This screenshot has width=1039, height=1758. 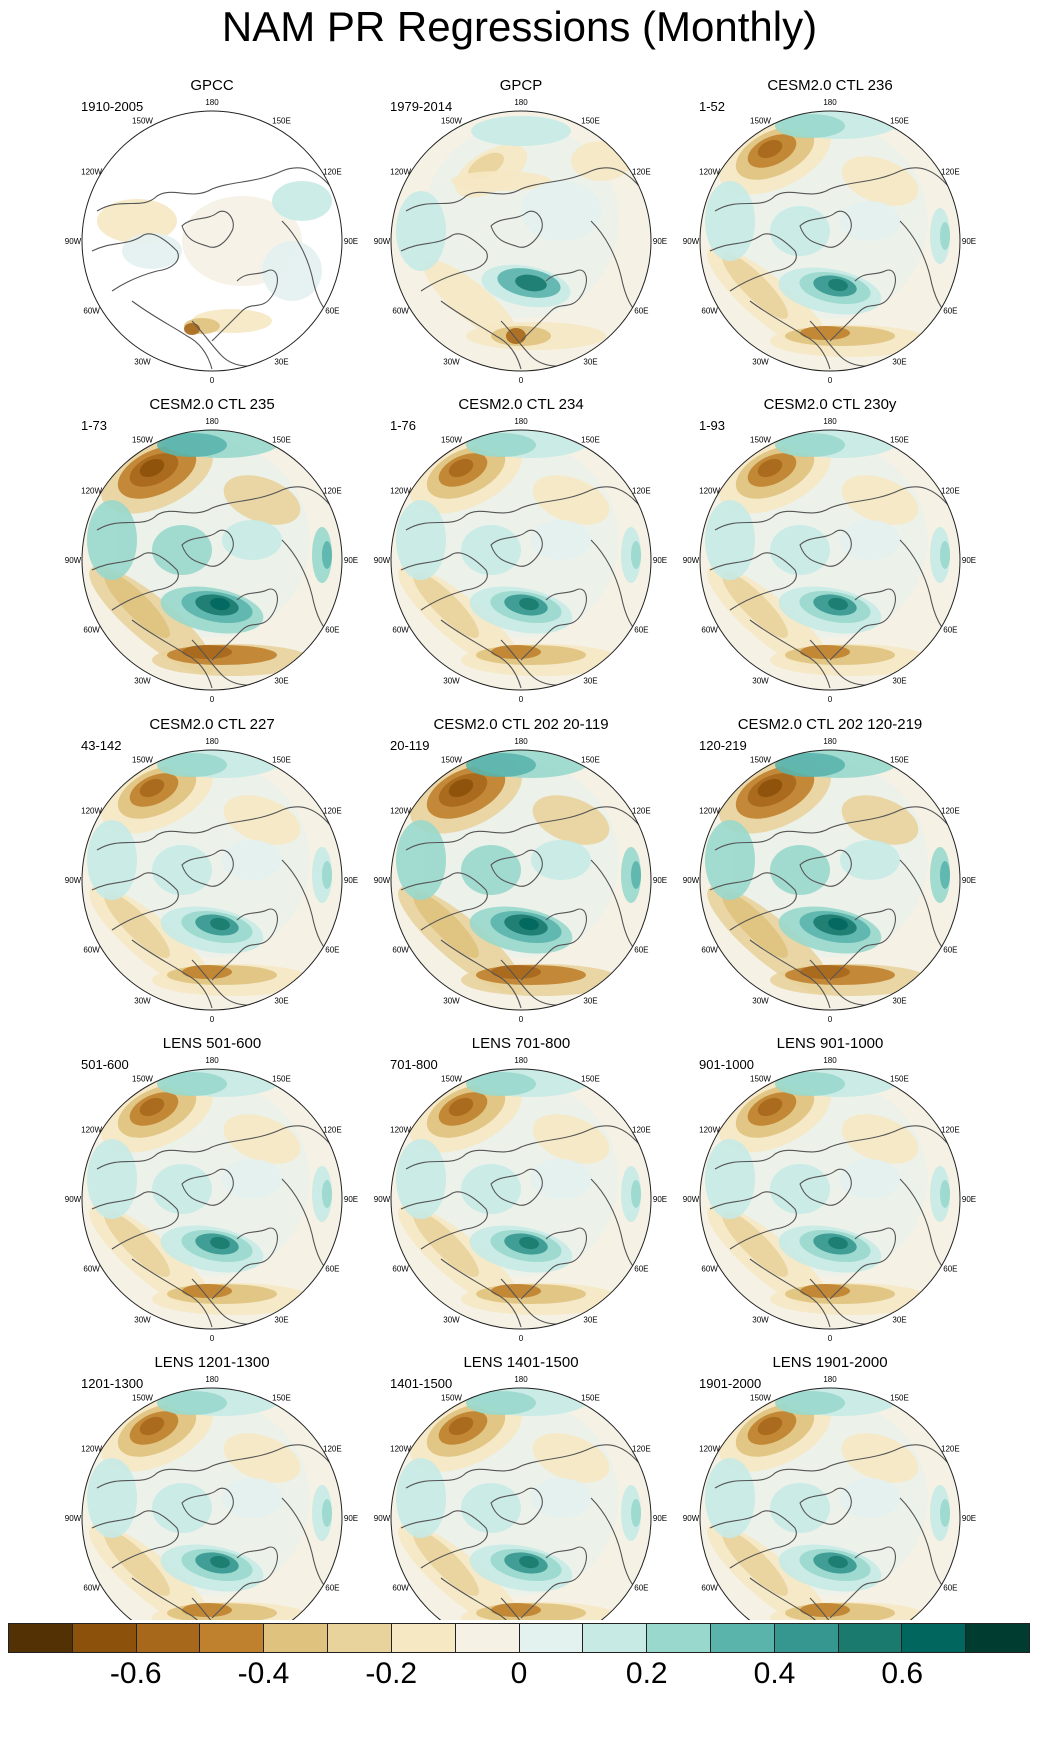 I want to click on colorbar-tick-label: 0.4, so click(x=774, y=1673).